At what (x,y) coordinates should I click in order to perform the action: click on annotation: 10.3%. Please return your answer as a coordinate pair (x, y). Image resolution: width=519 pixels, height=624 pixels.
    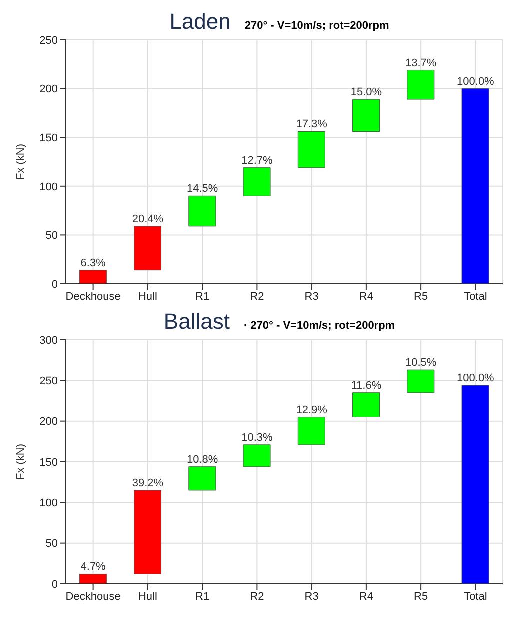
    Looking at the image, I should click on (257, 438).